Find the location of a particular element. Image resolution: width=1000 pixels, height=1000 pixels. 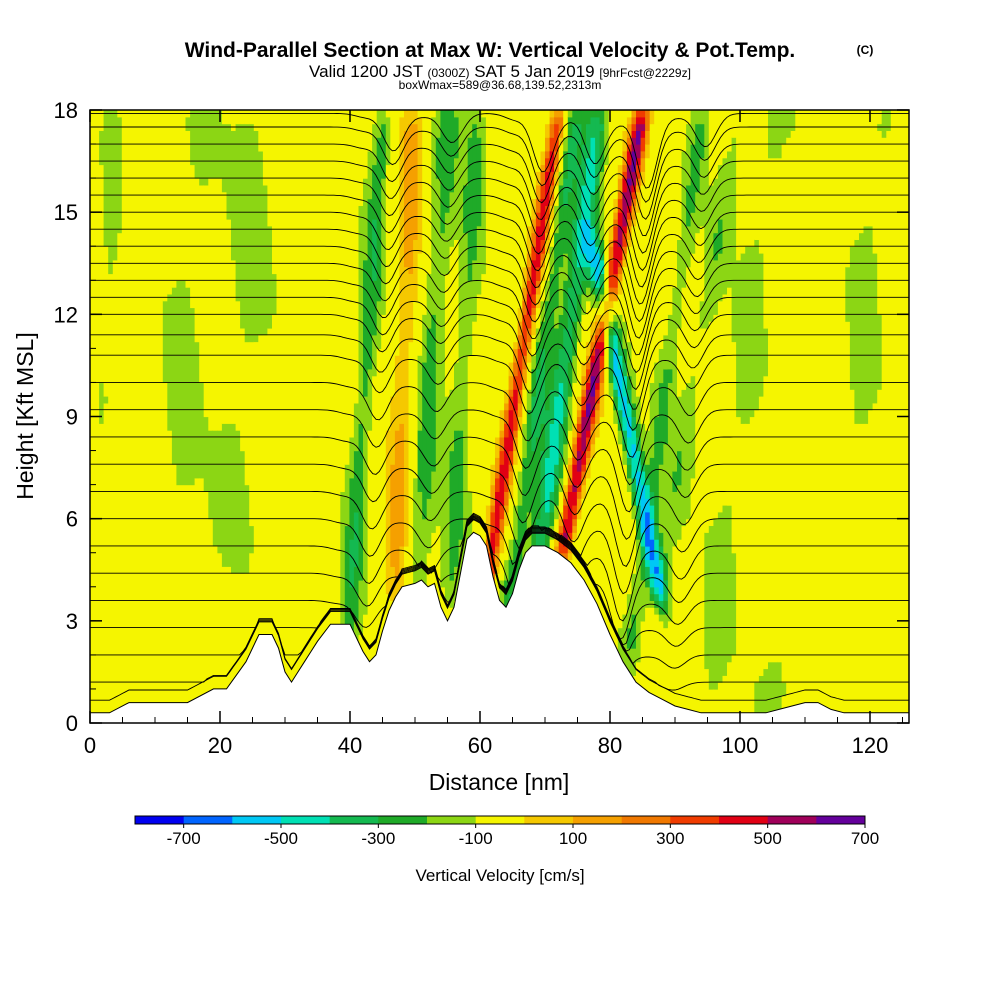

chart-subtitle-2: boxWmax=589@36.68,139.52,2313m is located at coordinates (500, 85).